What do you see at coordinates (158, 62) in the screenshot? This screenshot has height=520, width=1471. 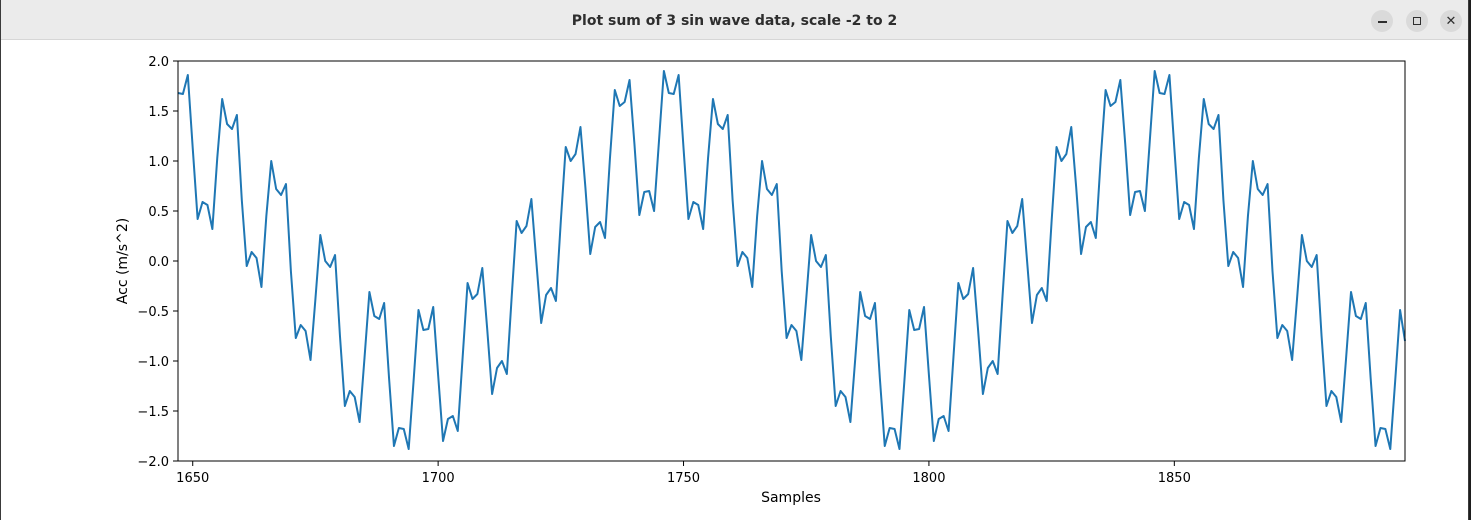 I see `y-tick-label: 2.0` at bounding box center [158, 62].